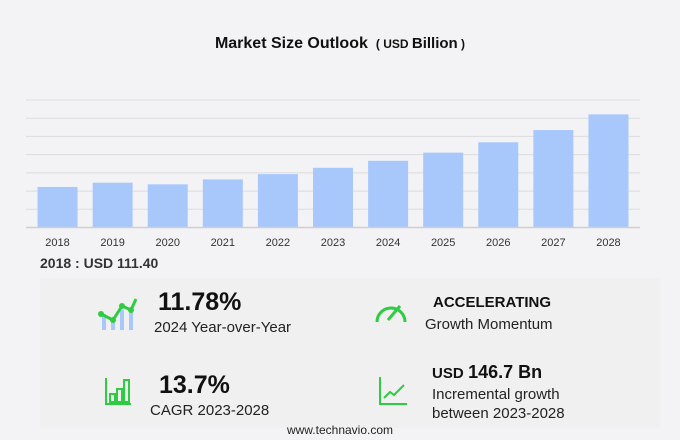 This screenshot has width=680, height=440. Describe the element at coordinates (498, 185) in the screenshot. I see `bar-2026` at that location.